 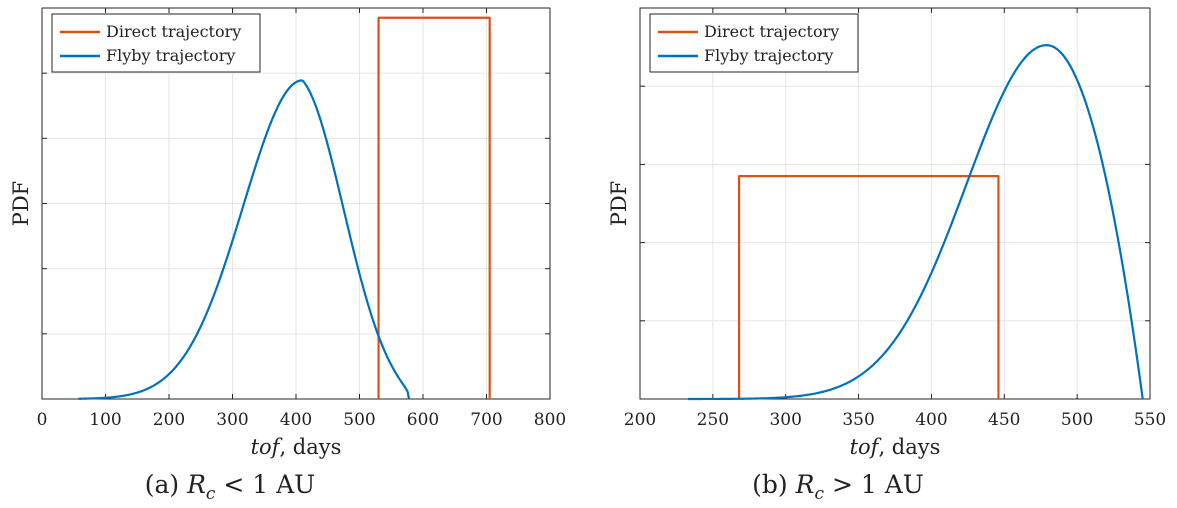 What do you see at coordinates (550, 420) in the screenshot?
I see `x-tick-label: 800` at bounding box center [550, 420].